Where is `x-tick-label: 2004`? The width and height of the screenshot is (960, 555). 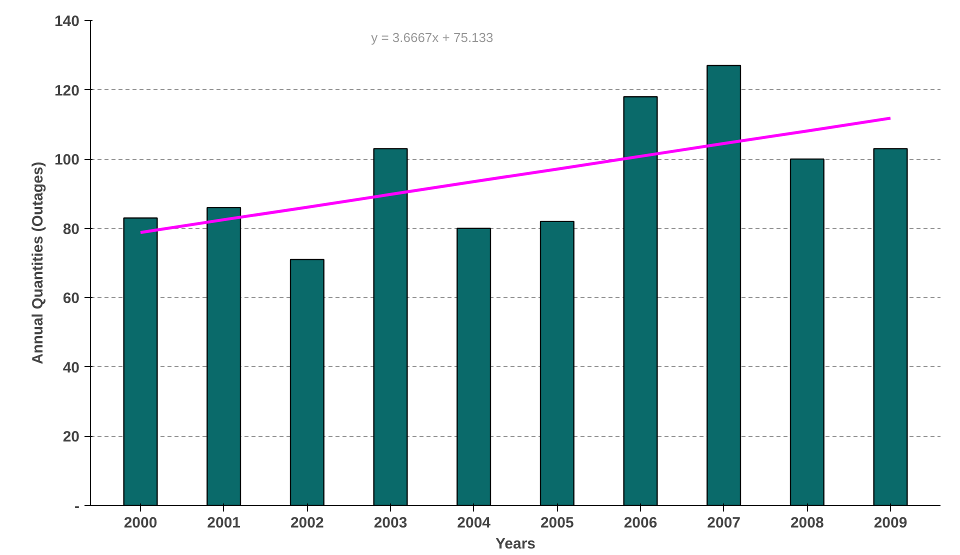
x-tick-label: 2004 is located at coordinates (474, 523).